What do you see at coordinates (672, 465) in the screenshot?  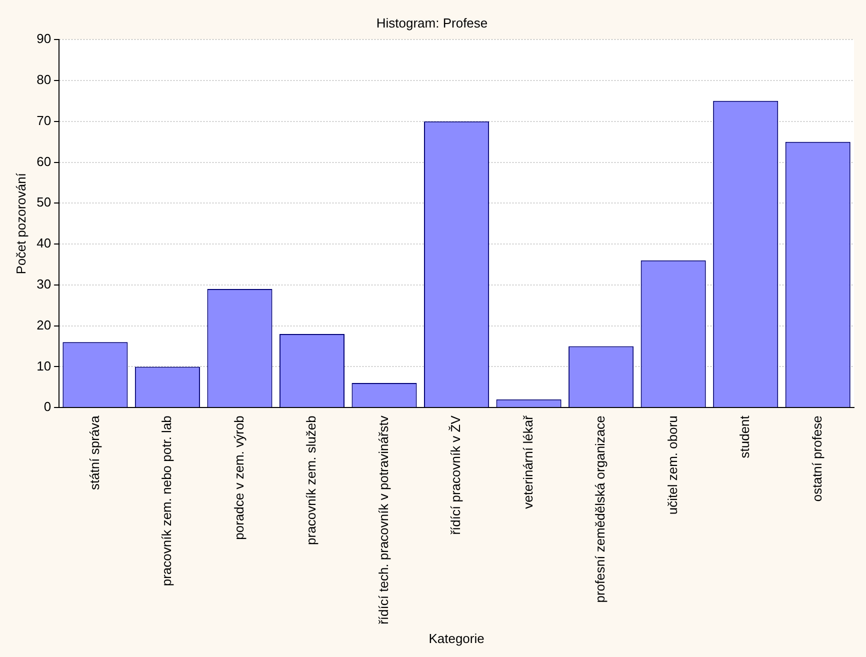 I see `x-tick-label: učitel zem. oboru` at bounding box center [672, 465].